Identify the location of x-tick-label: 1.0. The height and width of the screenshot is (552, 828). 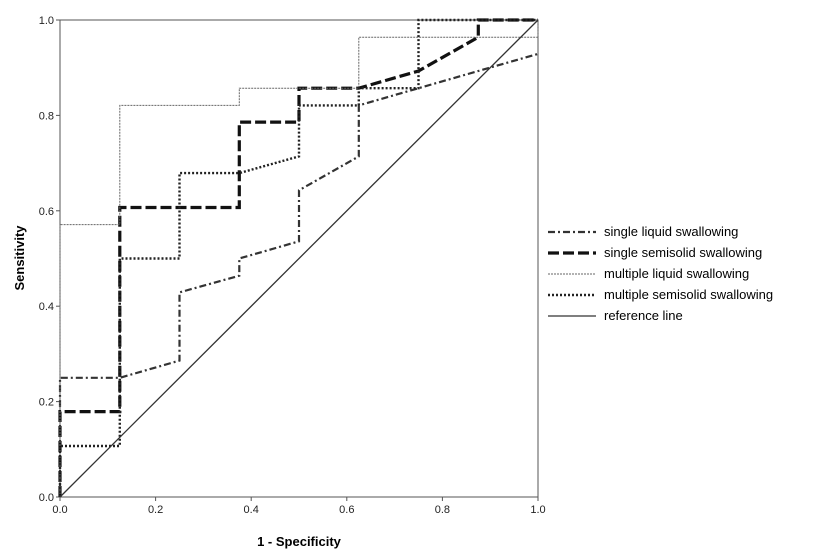
(537, 510).